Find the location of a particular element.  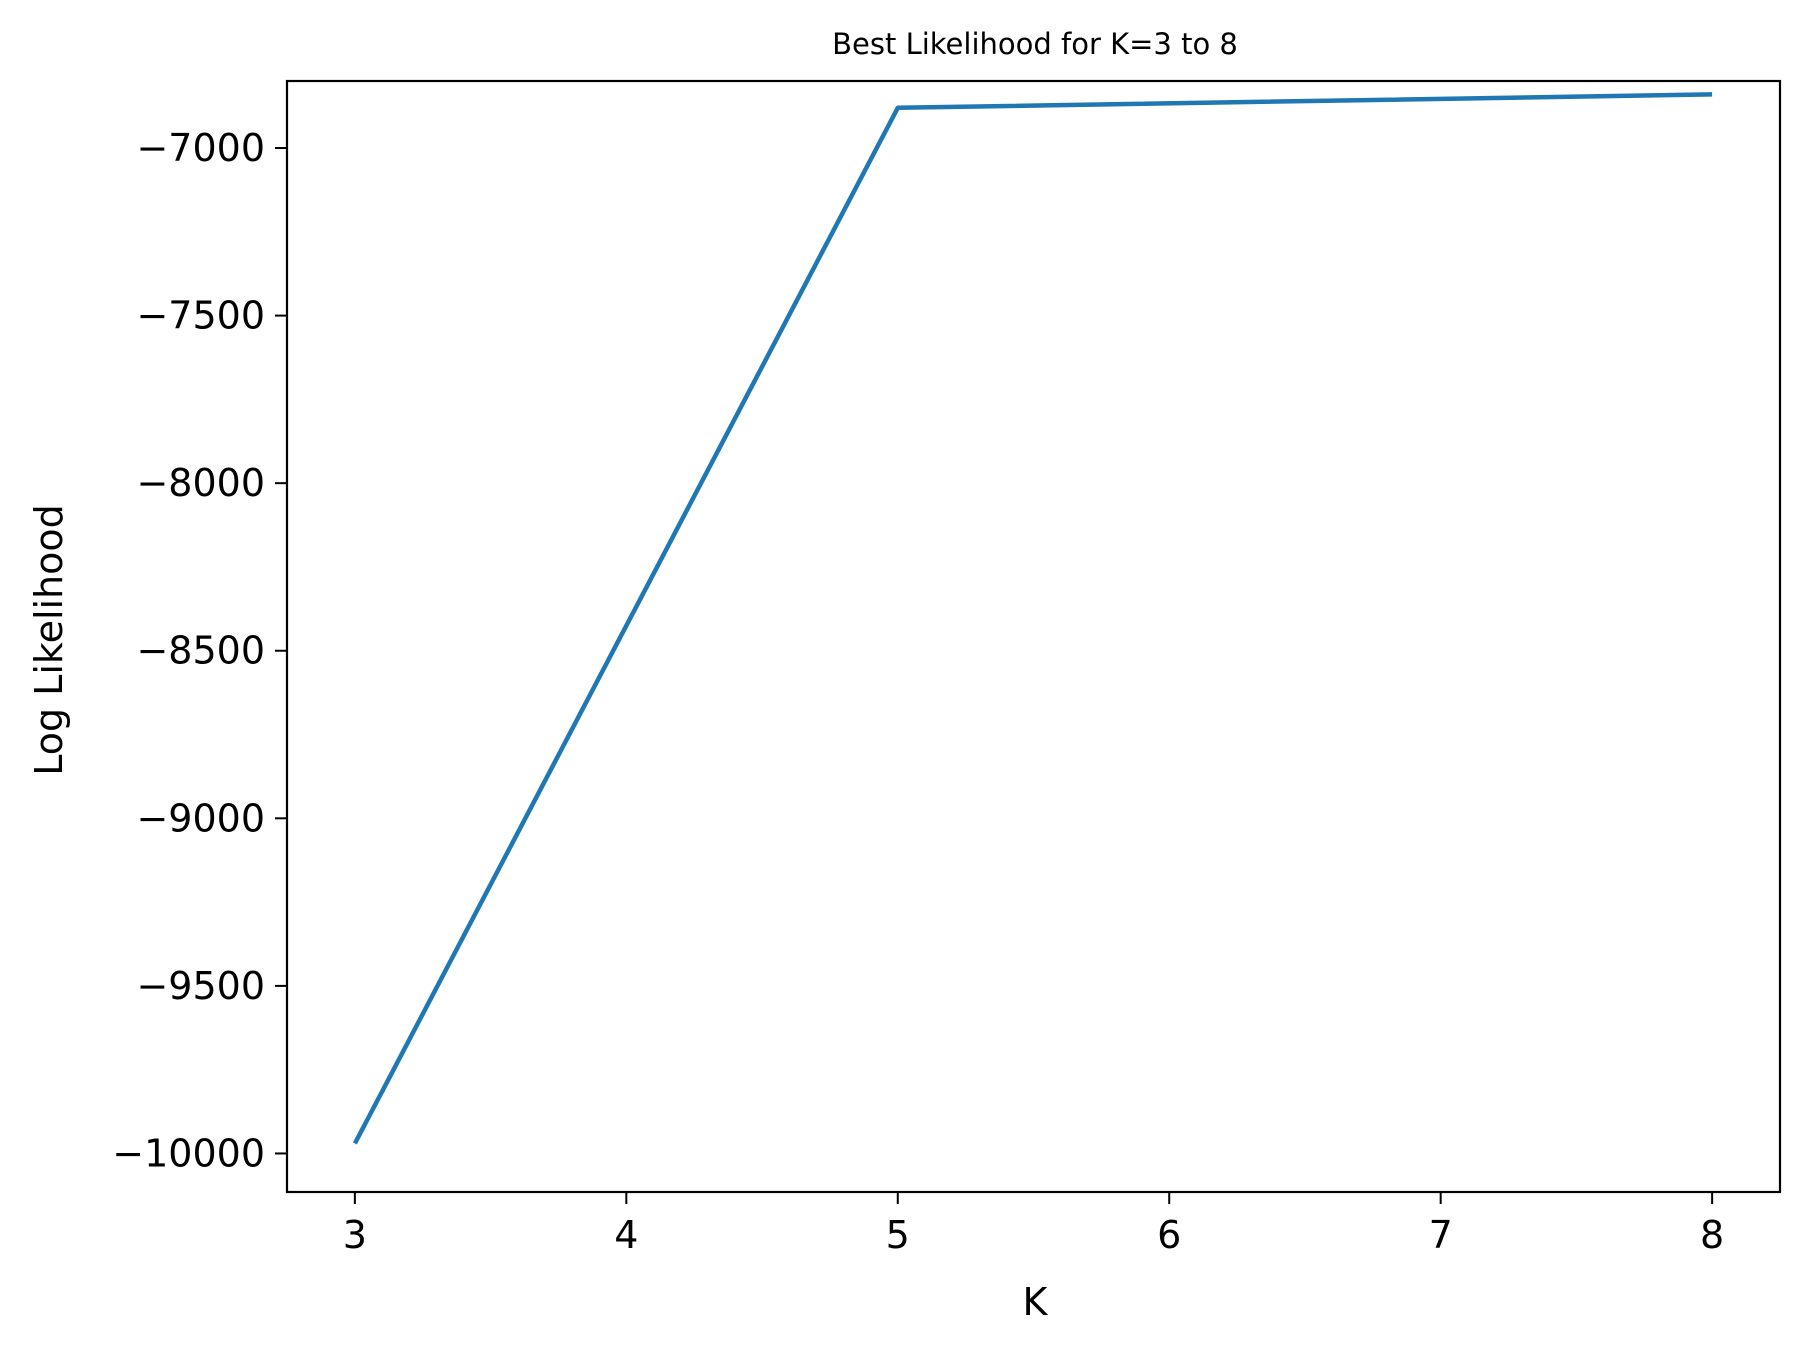

x-tick-label: 8 is located at coordinates (1712, 1235).